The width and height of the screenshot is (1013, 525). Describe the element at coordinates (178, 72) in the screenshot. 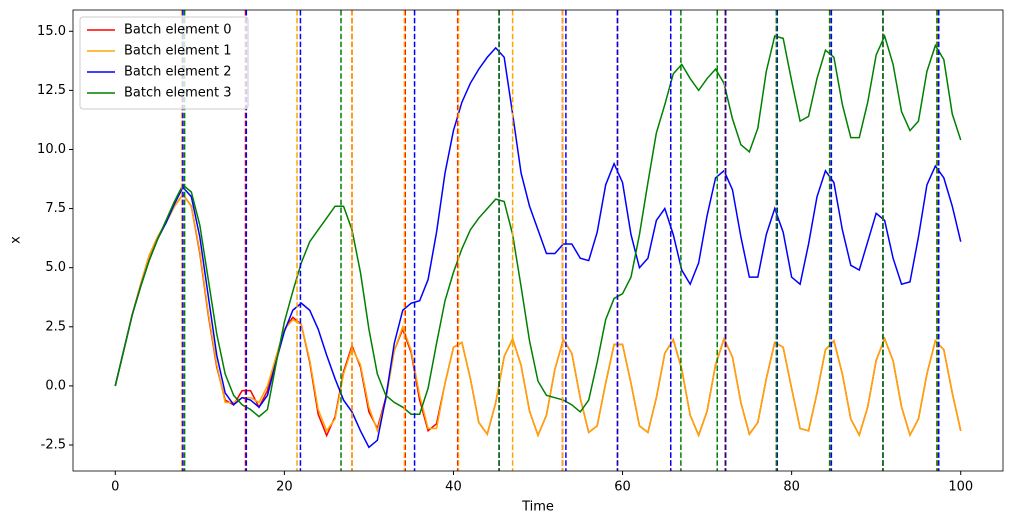

I see `legend-label: Batch element 2` at that location.